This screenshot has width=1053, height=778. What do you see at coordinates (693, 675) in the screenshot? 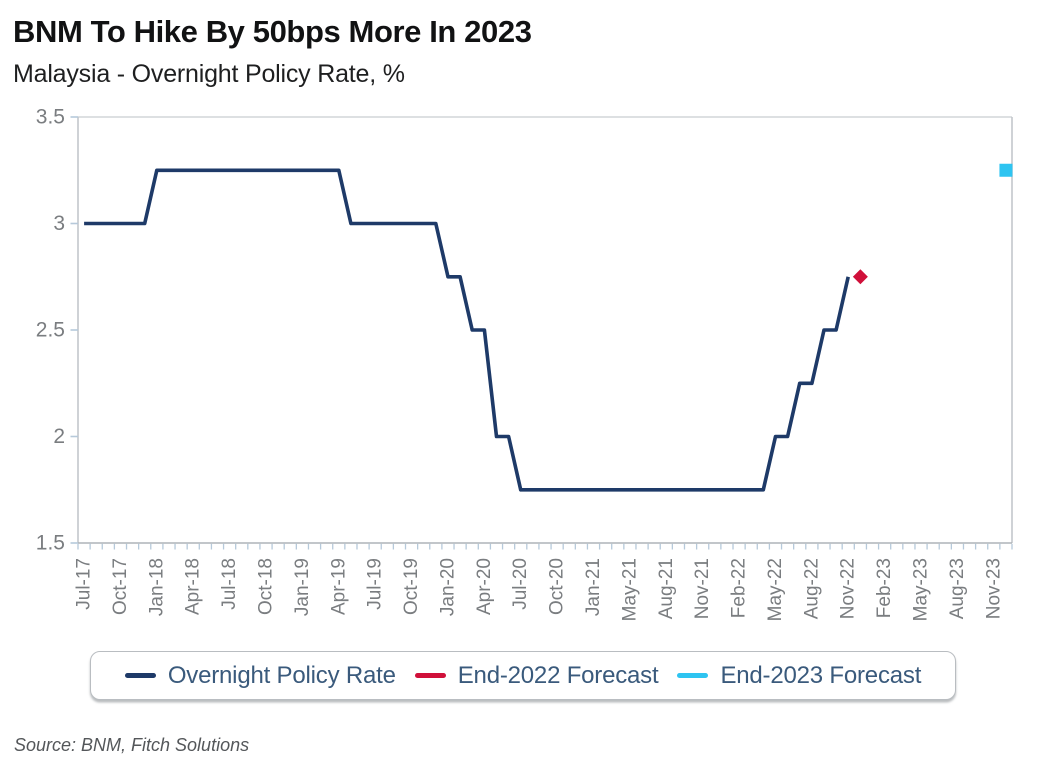
I see `end-2023-swatch-icon` at bounding box center [693, 675].